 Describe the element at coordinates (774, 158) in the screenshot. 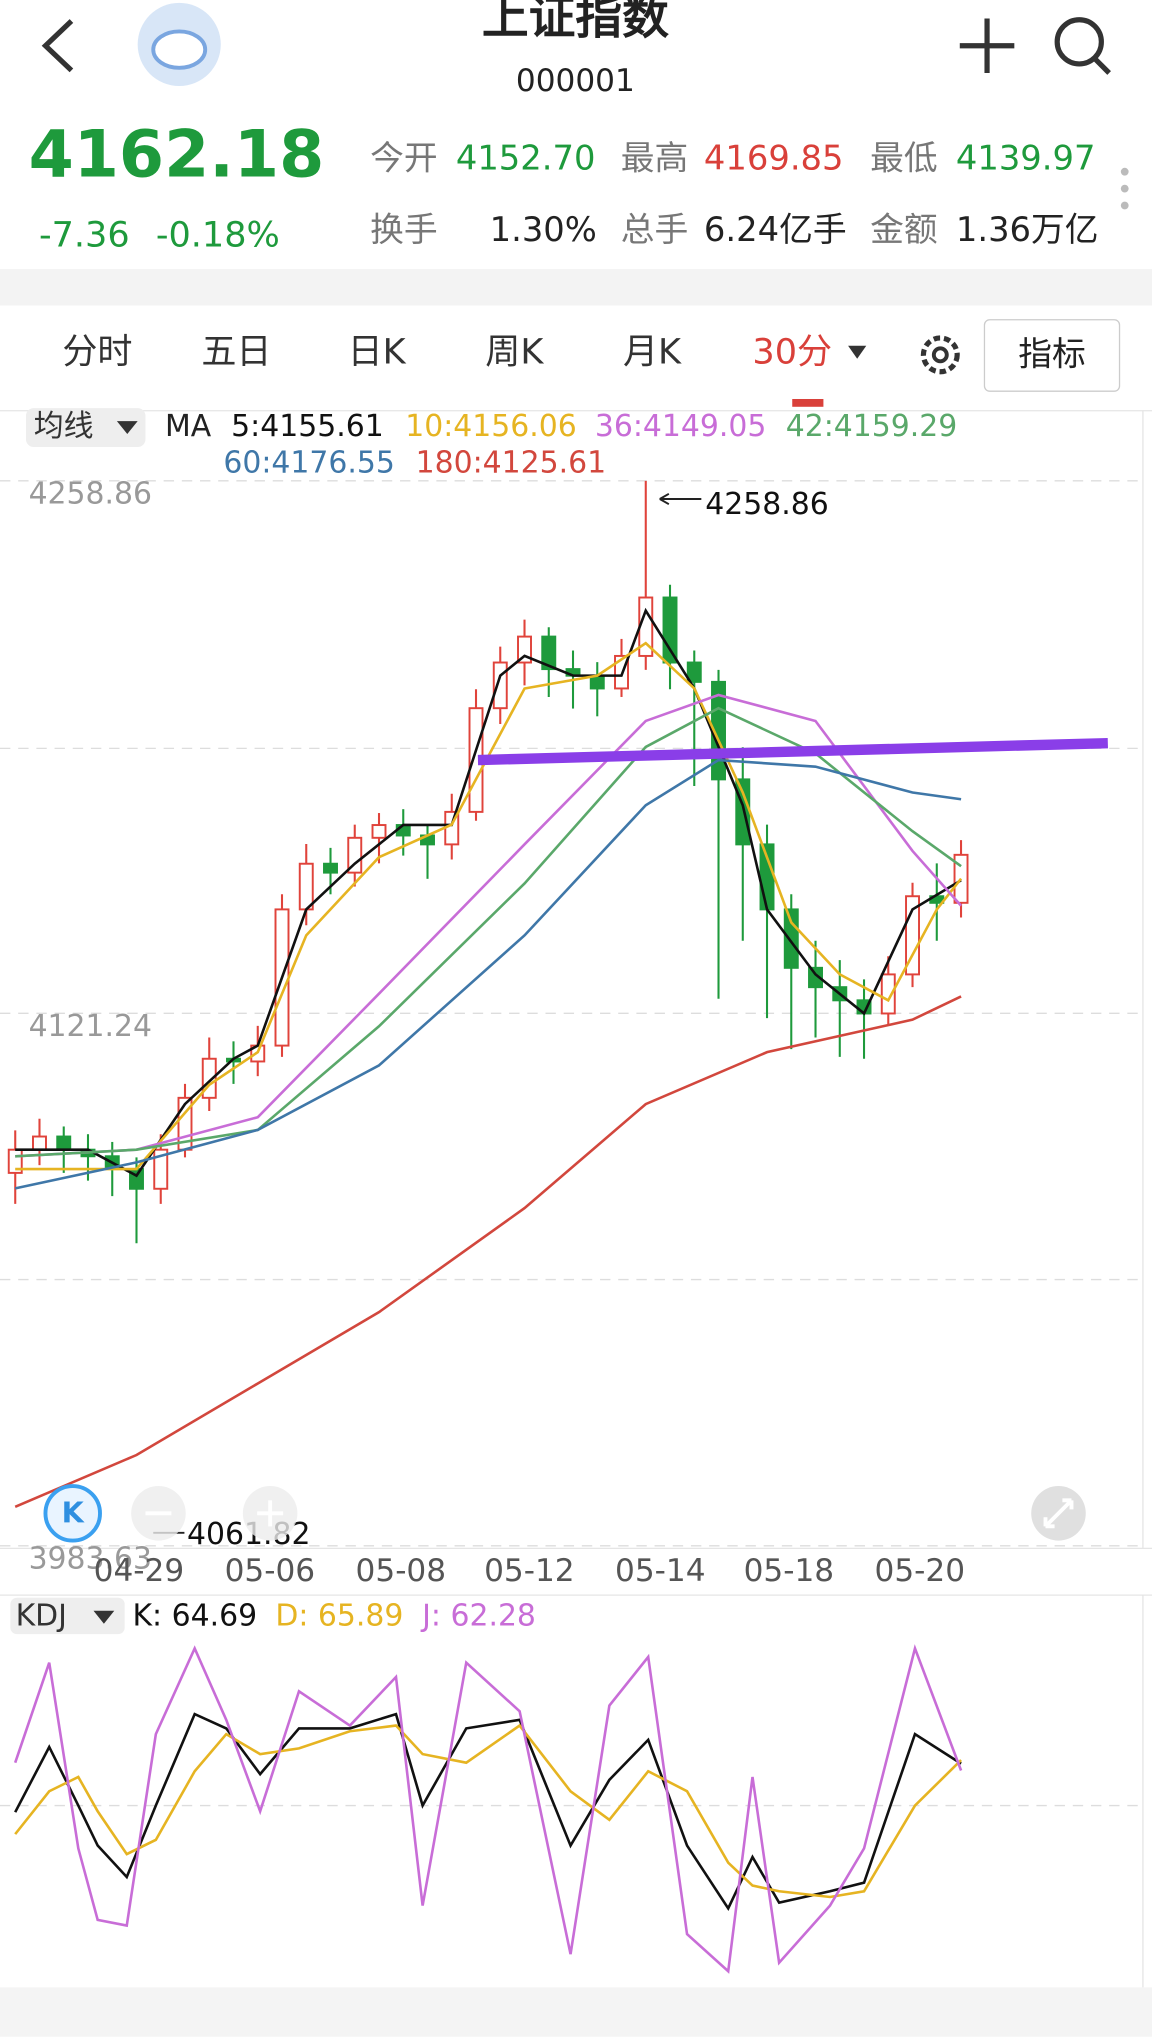

I see `stat-value: 4169.85` at that location.